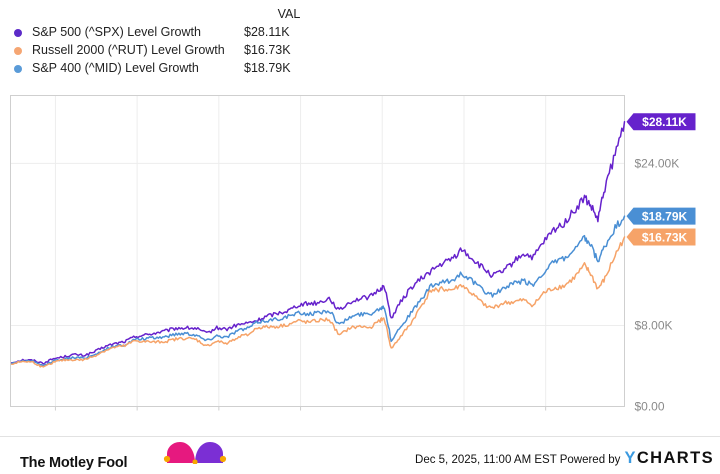 The image size is (720, 474). Describe the element at coordinates (128, 50) in the screenshot. I see `legend-label-rut: Russell 2000 (^RUT) Level Growth` at that location.